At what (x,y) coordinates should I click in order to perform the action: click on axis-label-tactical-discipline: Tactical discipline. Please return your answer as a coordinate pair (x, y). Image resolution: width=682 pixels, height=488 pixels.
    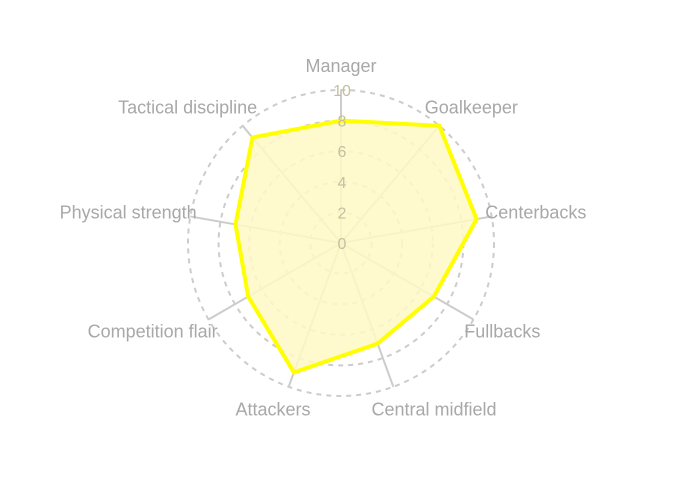
    Looking at the image, I should click on (187, 107).